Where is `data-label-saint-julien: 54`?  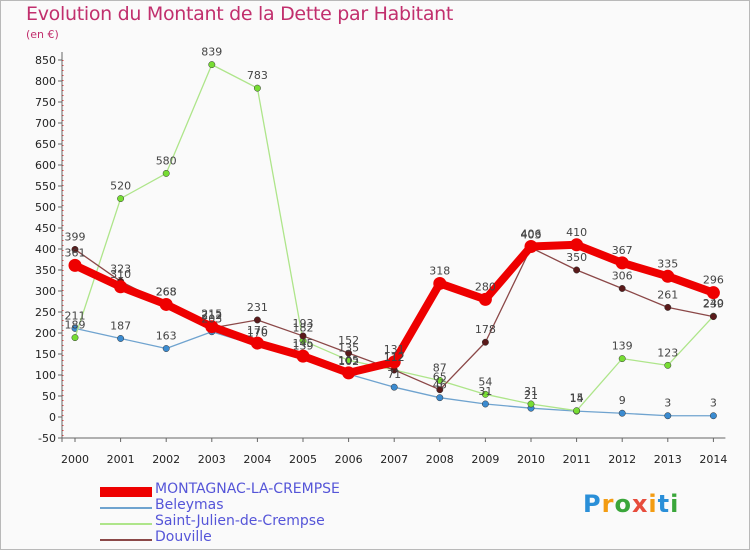 data-label-saint-julien: 54 is located at coordinates (485, 381).